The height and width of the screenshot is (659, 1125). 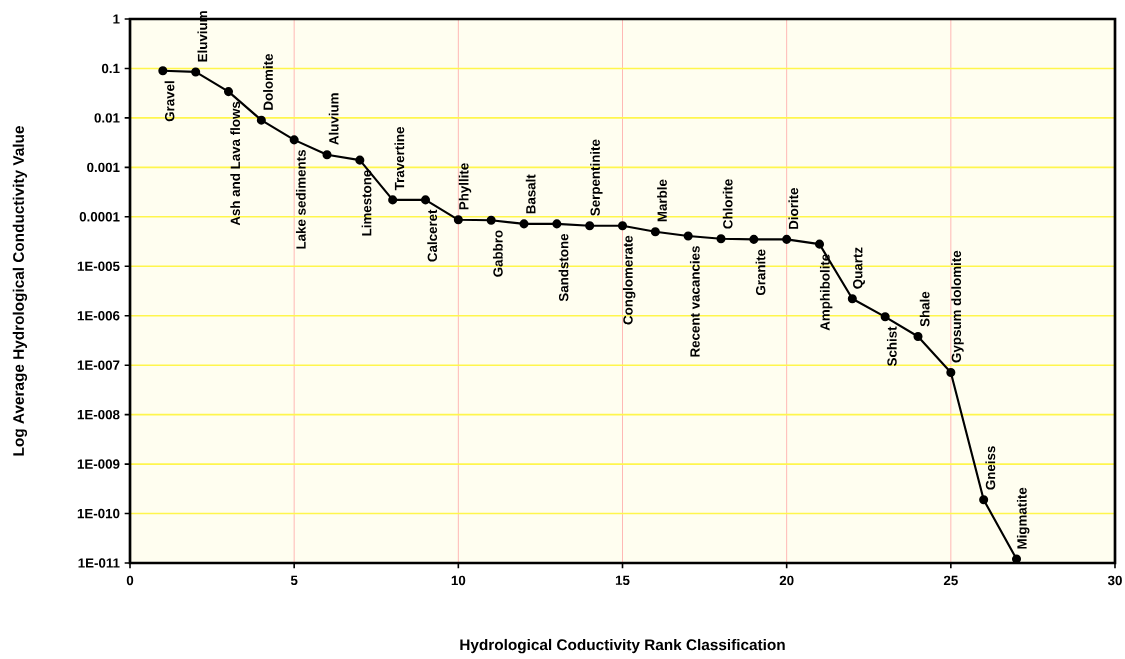 I want to click on y-tick-label: 1, so click(x=116, y=19).